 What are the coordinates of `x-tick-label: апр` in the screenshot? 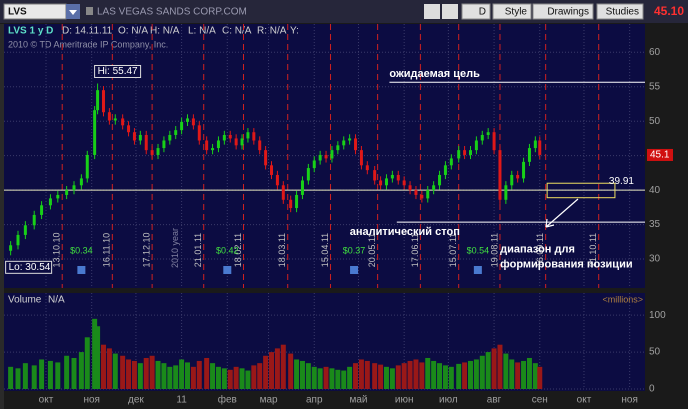 It's located at (314, 400).